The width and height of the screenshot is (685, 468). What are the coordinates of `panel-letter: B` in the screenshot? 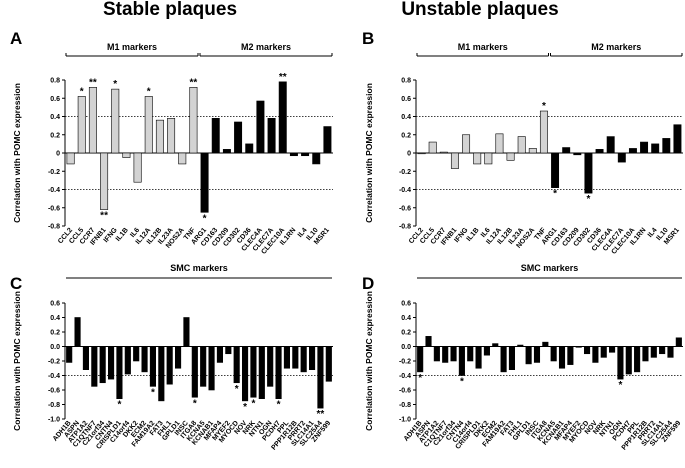 It's located at (368, 38).